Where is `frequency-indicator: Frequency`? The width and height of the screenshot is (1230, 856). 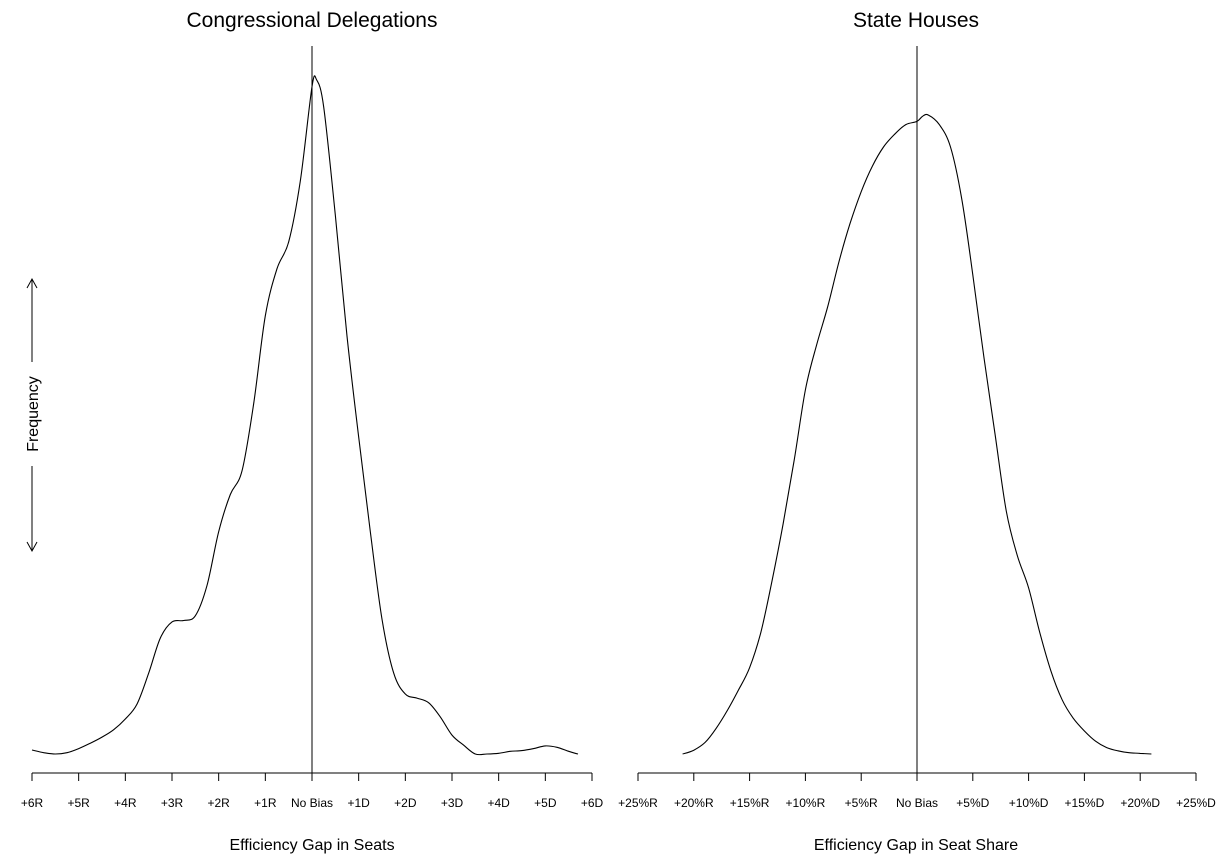
frequency-indicator: Frequency is located at coordinates (33, 415).